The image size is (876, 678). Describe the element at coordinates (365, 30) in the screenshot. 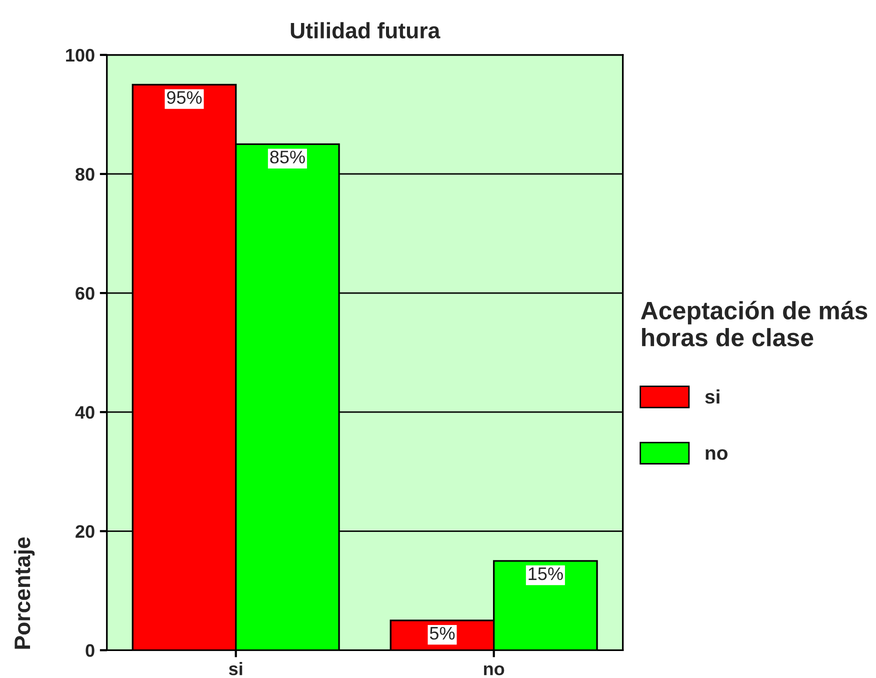

I see `chart-title: Utilidad futura` at that location.